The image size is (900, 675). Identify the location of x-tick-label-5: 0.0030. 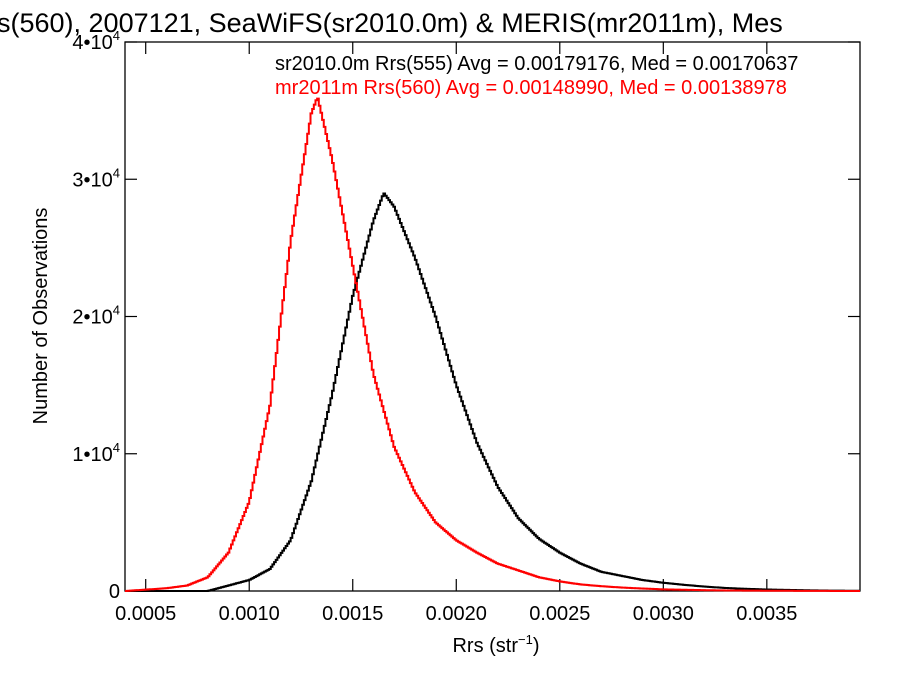
(663, 614).